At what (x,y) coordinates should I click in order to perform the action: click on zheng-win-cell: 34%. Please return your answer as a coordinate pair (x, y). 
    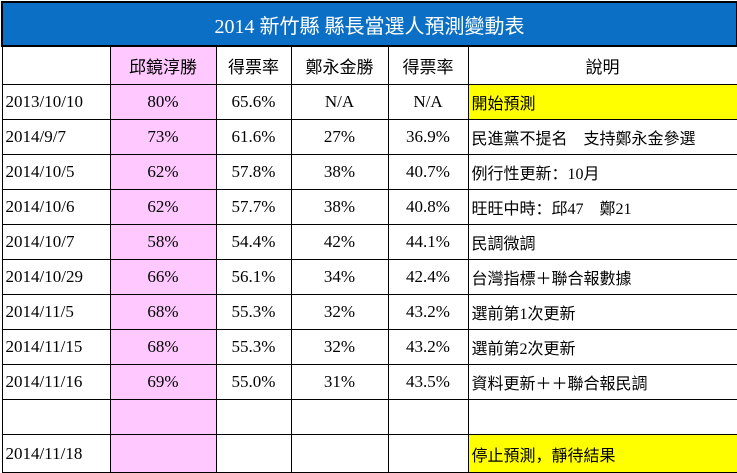
    Looking at the image, I should click on (339, 277).